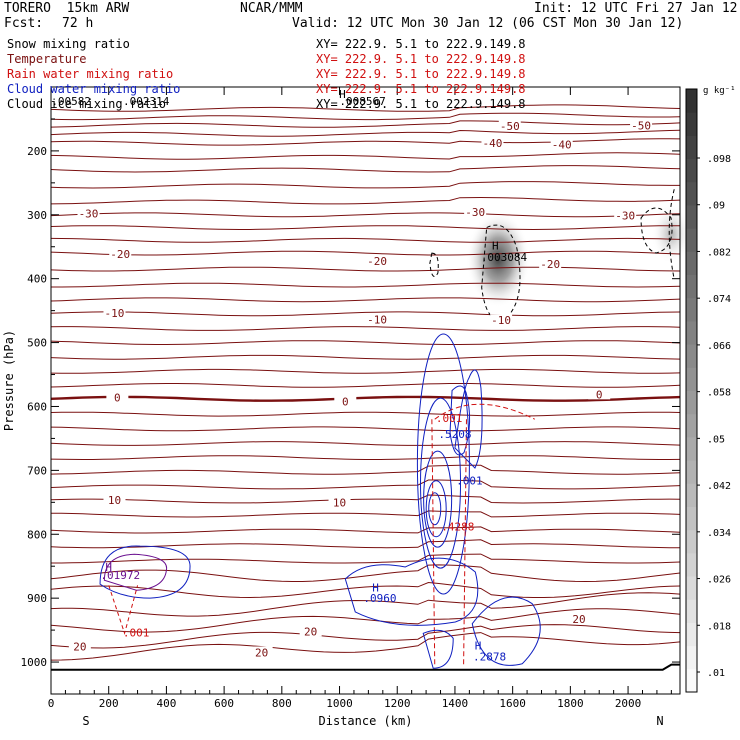 This screenshot has width=740, height=740. Describe the element at coordinates (224, 703) in the screenshot. I see `x-tick-label: 600` at that location.